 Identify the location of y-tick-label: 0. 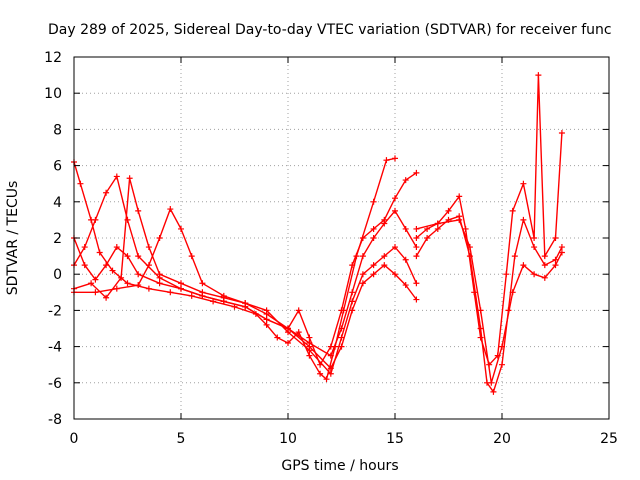
(57, 275).